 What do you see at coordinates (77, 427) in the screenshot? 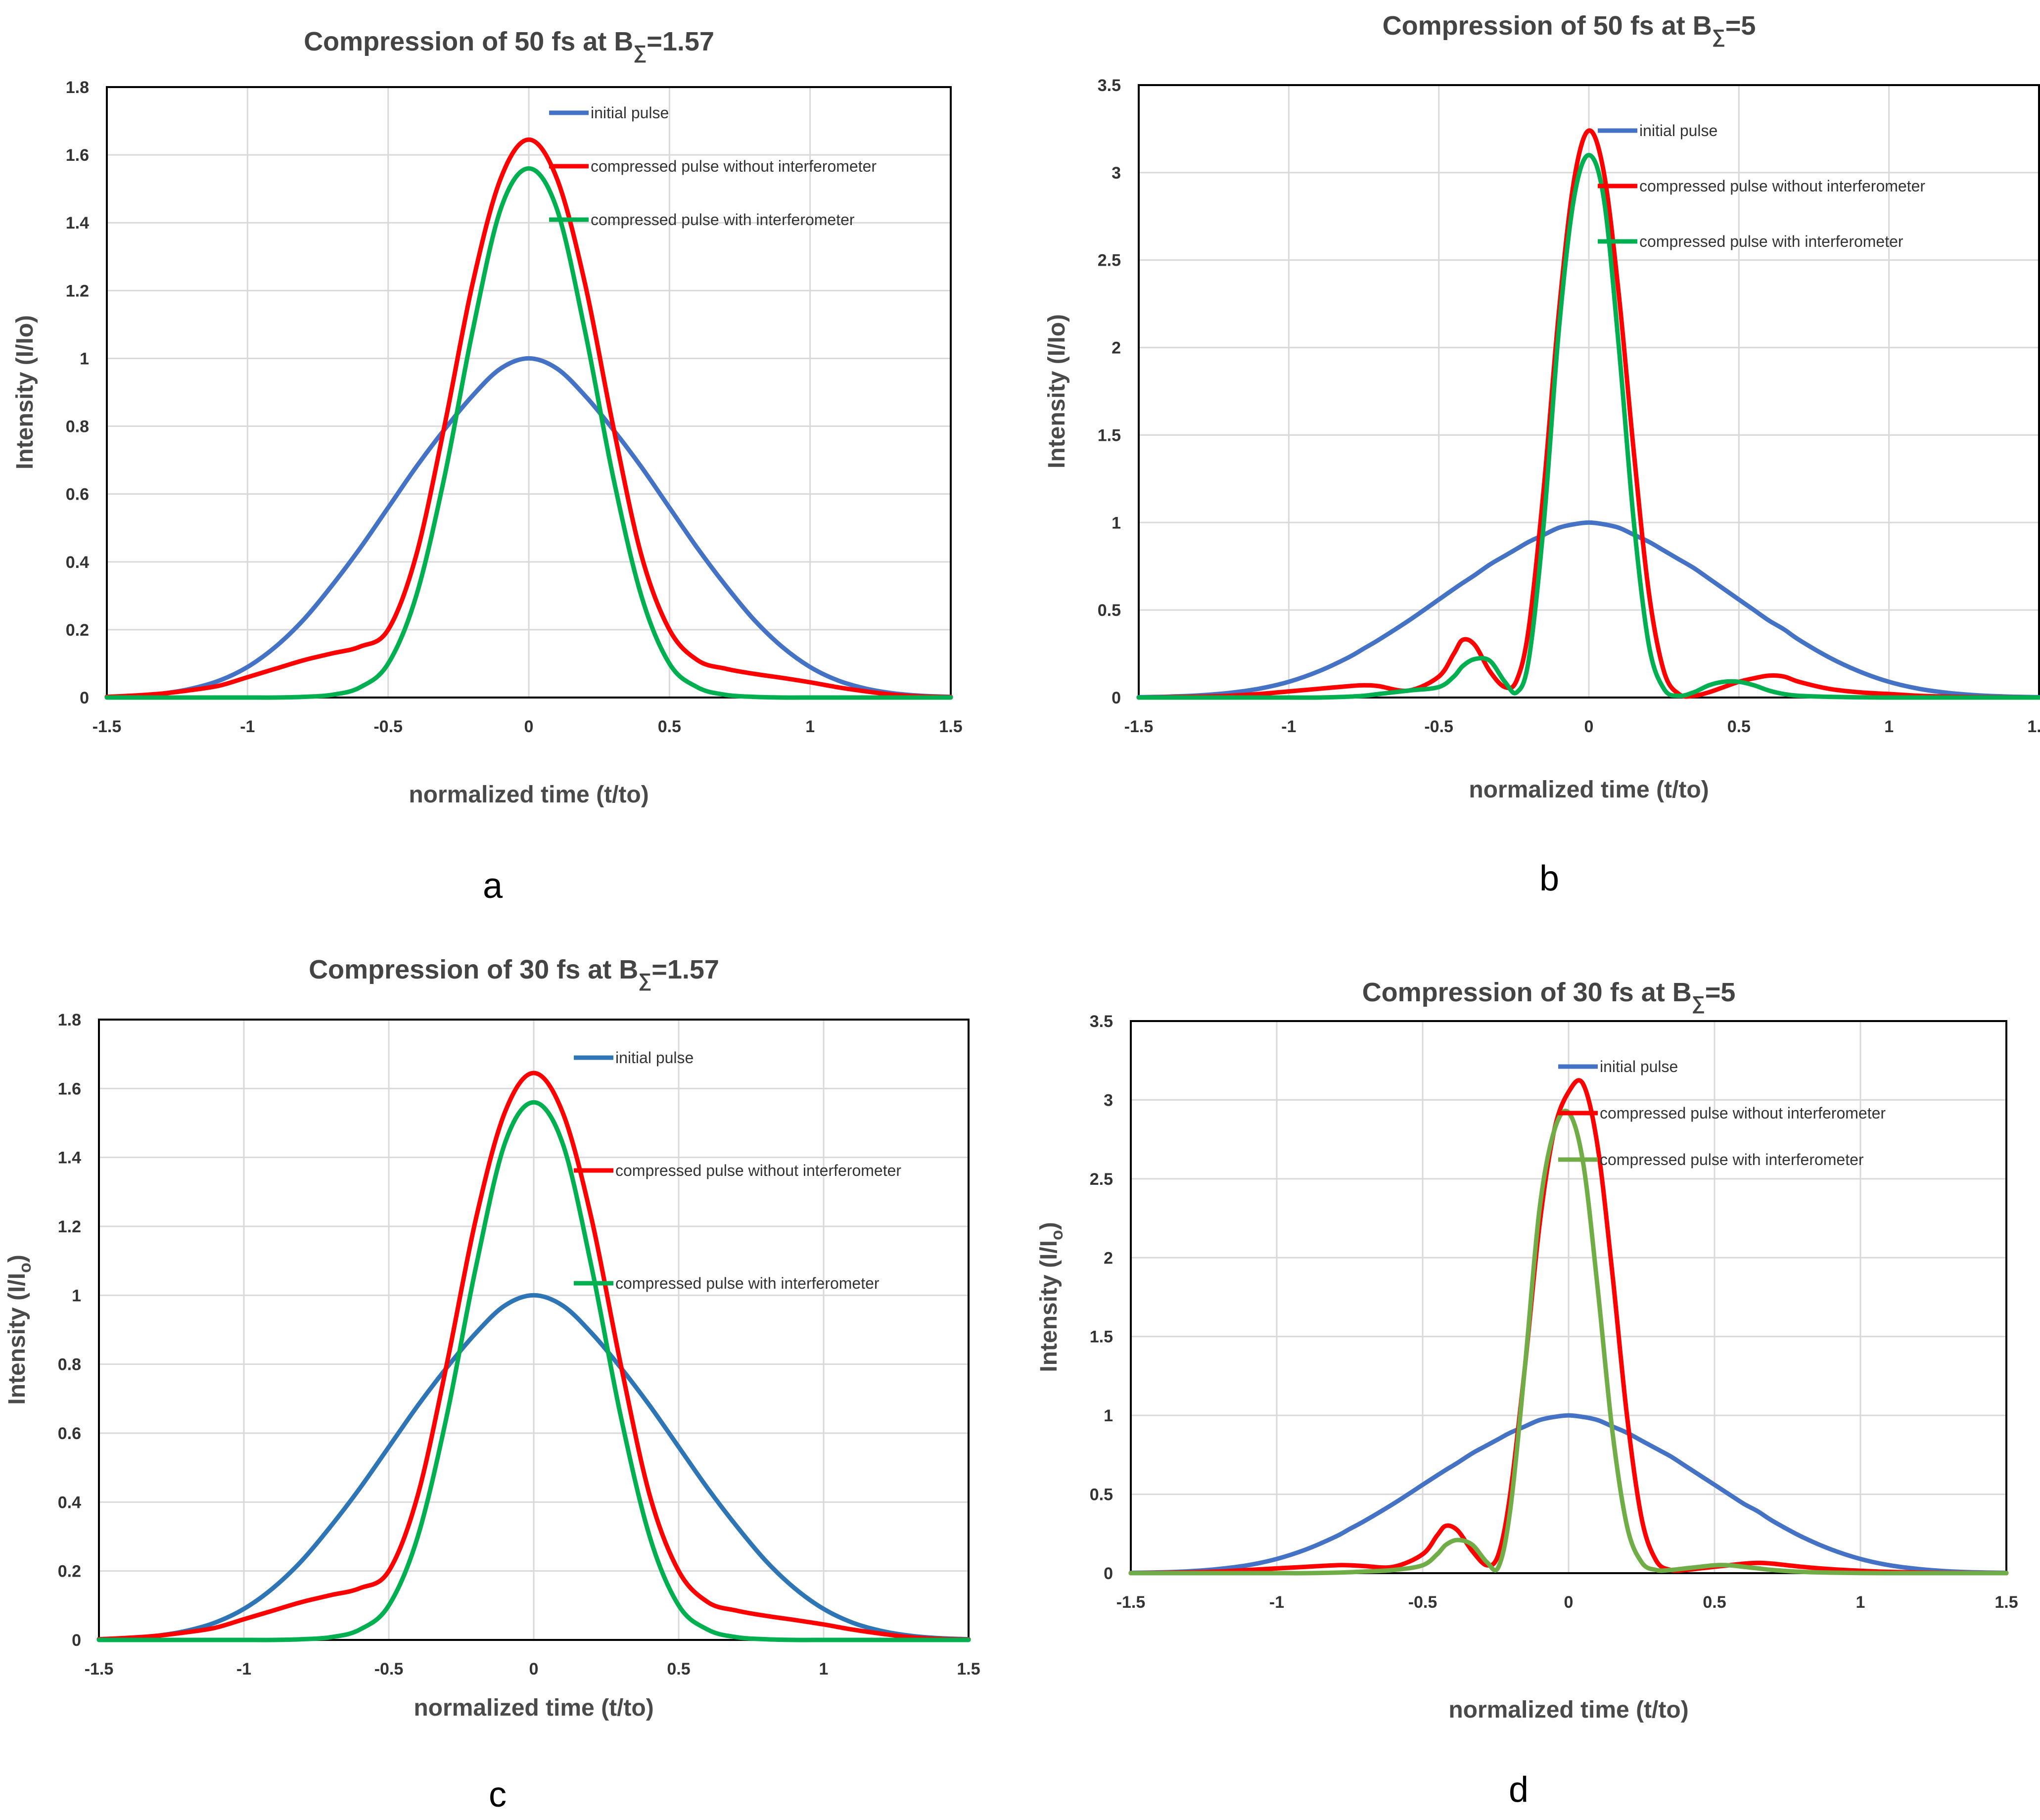
I see `y-tick-label: 0.8` at bounding box center [77, 427].